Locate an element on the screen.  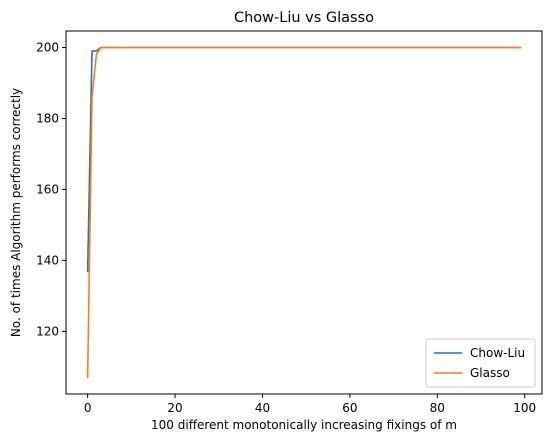
y-tick-label: 200 is located at coordinates (47, 48).